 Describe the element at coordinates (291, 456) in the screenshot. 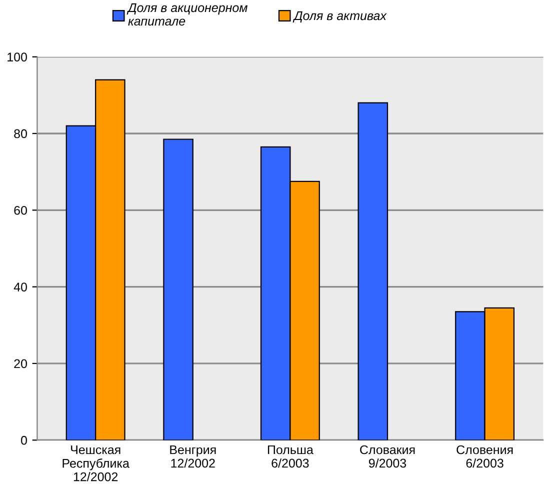

I see `x-tick-label: Польша 6/2003` at that location.